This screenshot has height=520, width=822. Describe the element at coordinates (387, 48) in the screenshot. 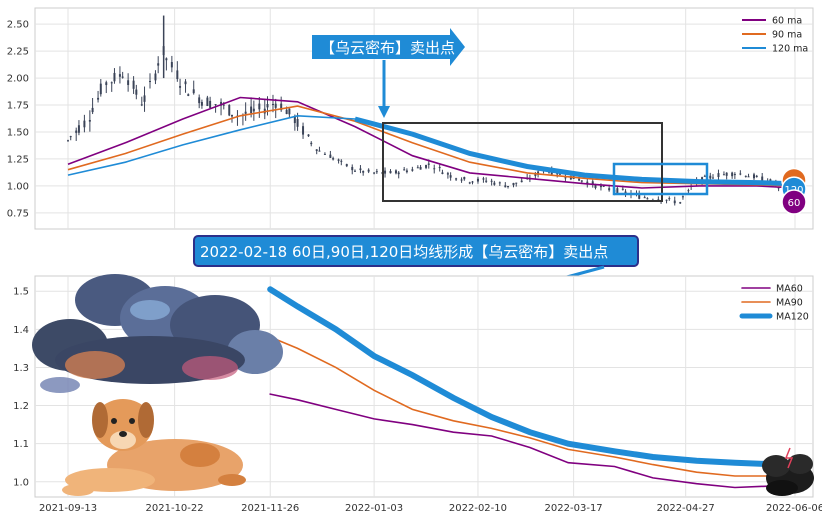

I see `callout-text: 【乌云密布】卖出点` at that location.